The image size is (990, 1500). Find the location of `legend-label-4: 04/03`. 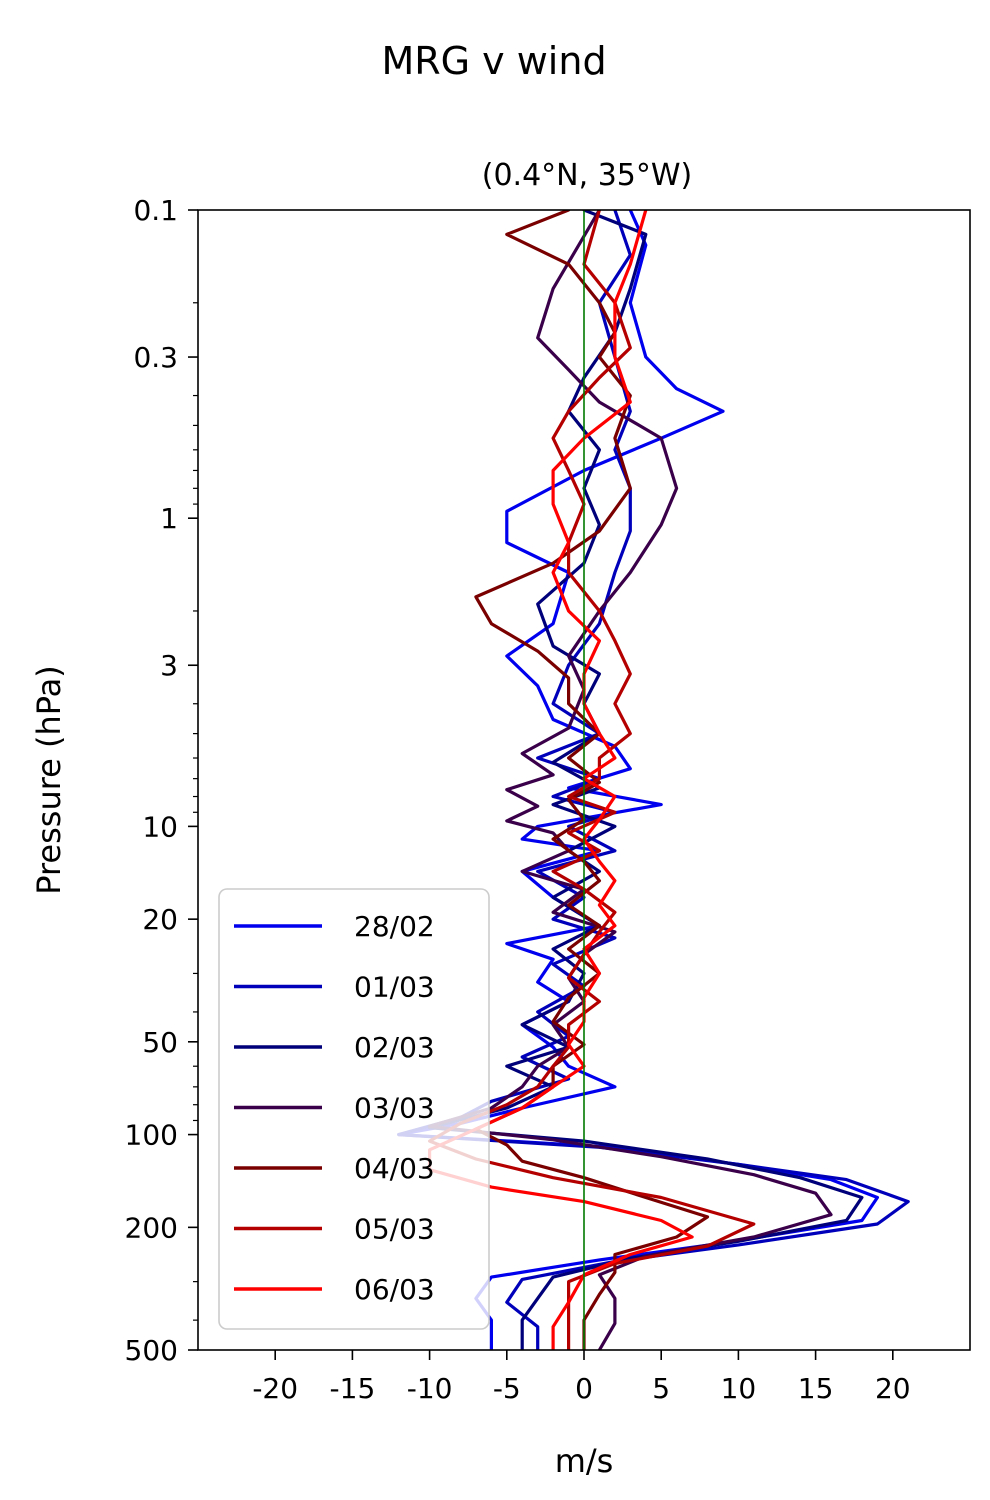

legend-label-4: 04/03 is located at coordinates (394, 1168).